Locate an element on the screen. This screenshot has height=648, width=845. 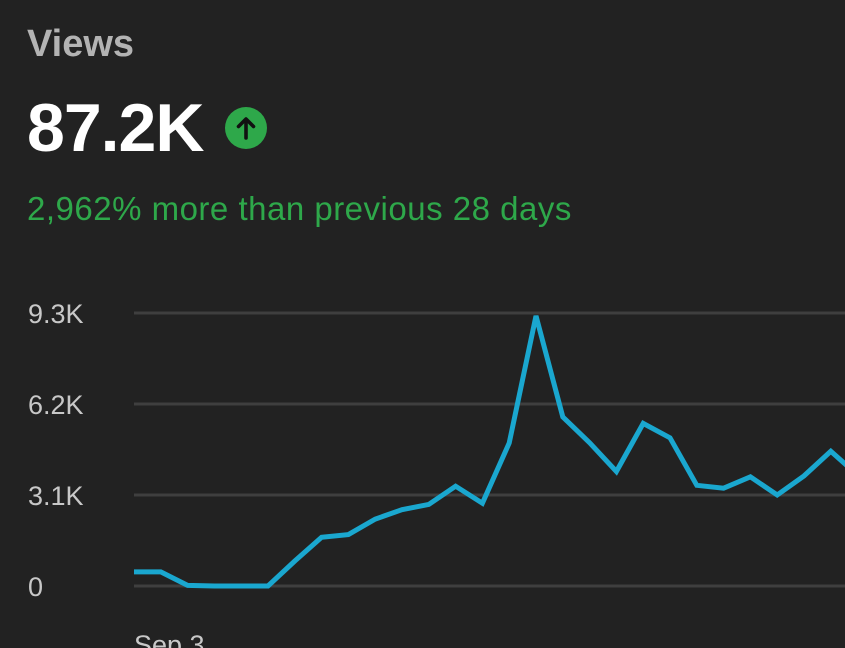
metric-value-row: 87.2K is located at coordinates (147, 128).